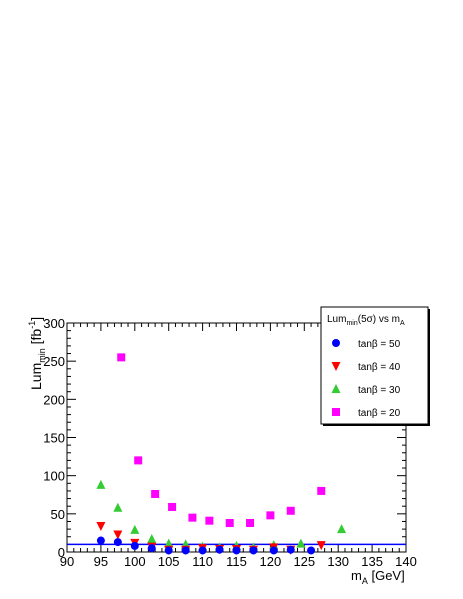  Describe the element at coordinates (61, 552) in the screenshot. I see `y-tick-label: 0` at that location.